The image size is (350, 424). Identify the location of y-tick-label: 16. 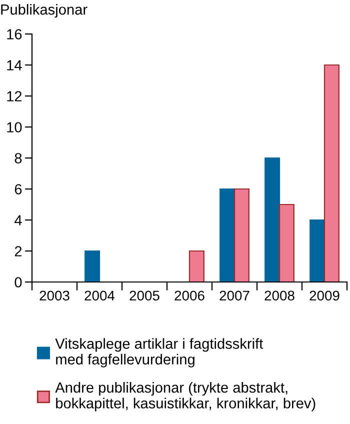
(14, 34).